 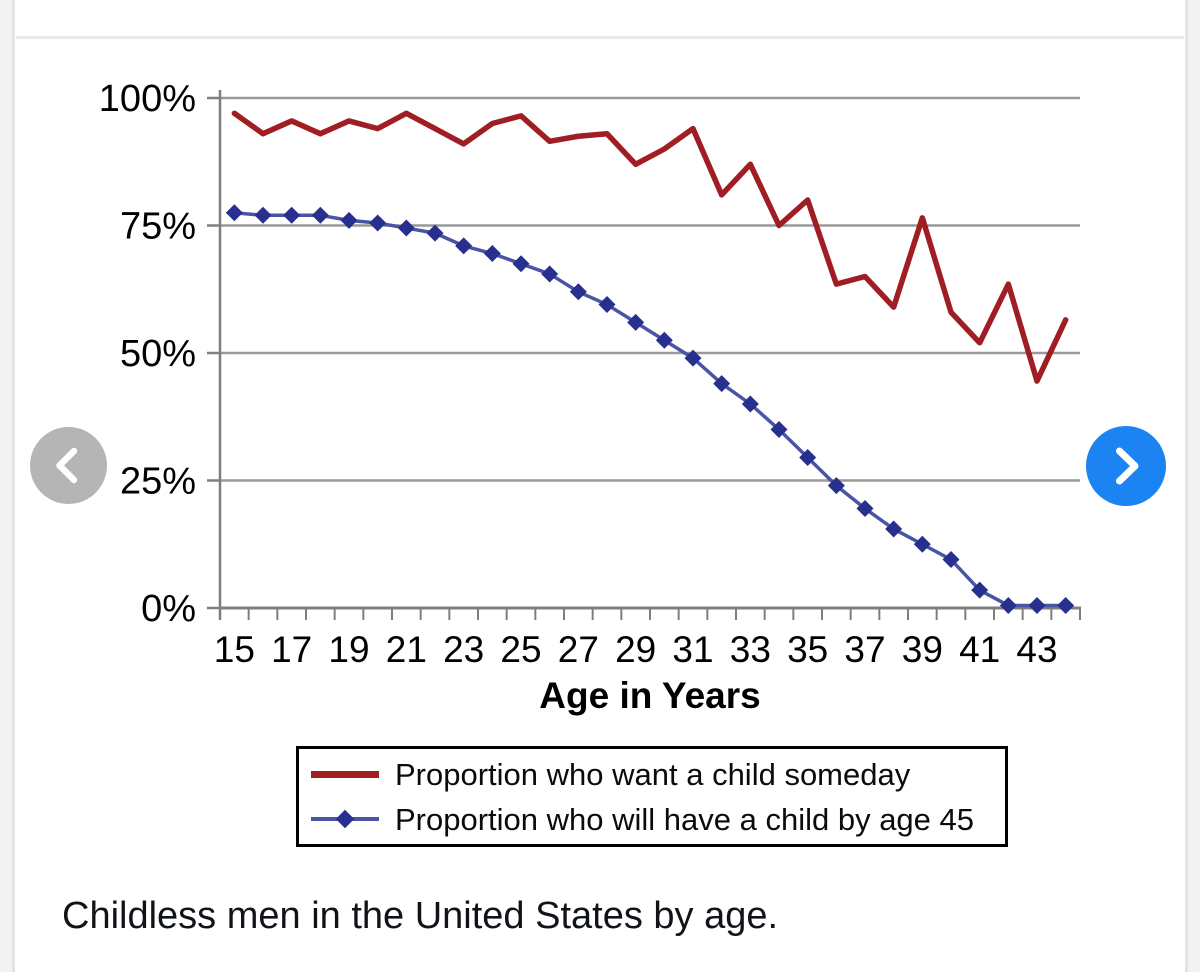 I want to click on x-tick-label: 31, so click(x=692, y=649).